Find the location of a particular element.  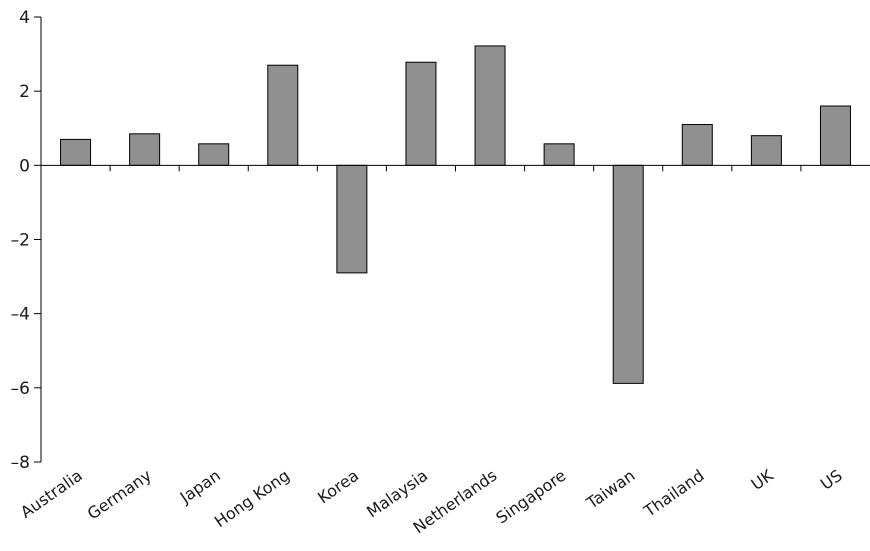

x-category-label: Germany is located at coordinates (119, 495).